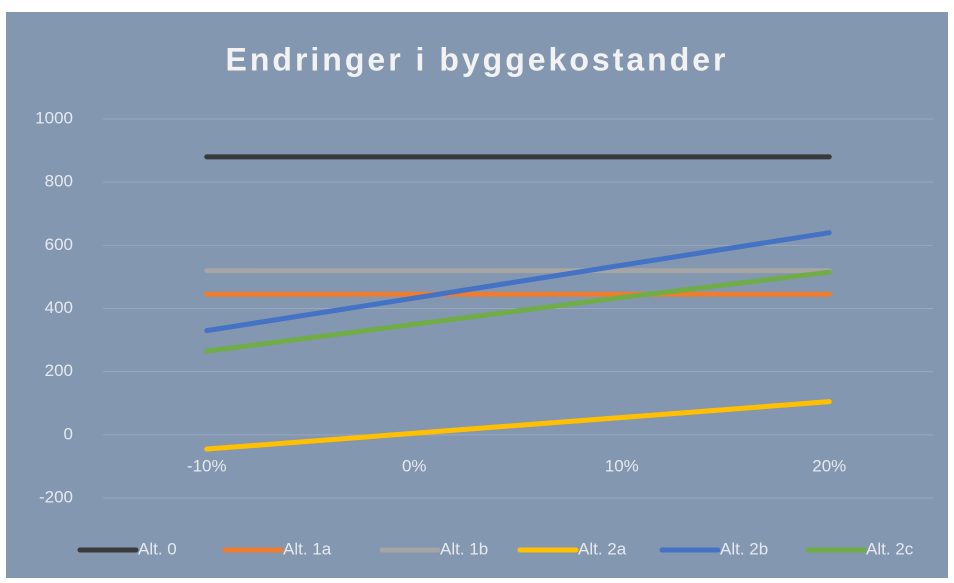 The width and height of the screenshot is (954, 583). I want to click on y-tick-label: 200, so click(59, 370).